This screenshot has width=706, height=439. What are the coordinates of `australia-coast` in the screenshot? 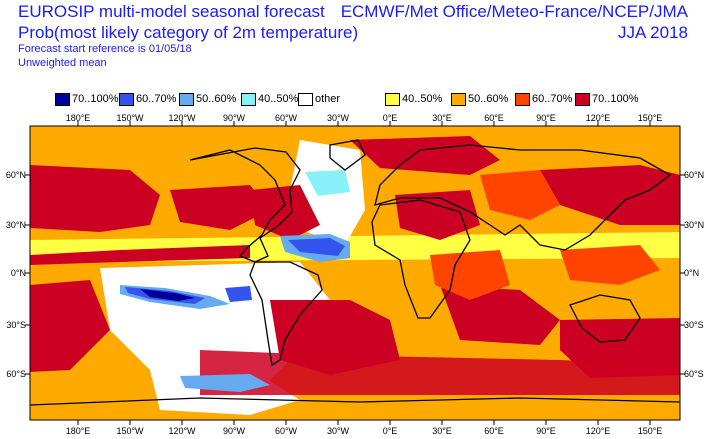 It's located at (605, 318).